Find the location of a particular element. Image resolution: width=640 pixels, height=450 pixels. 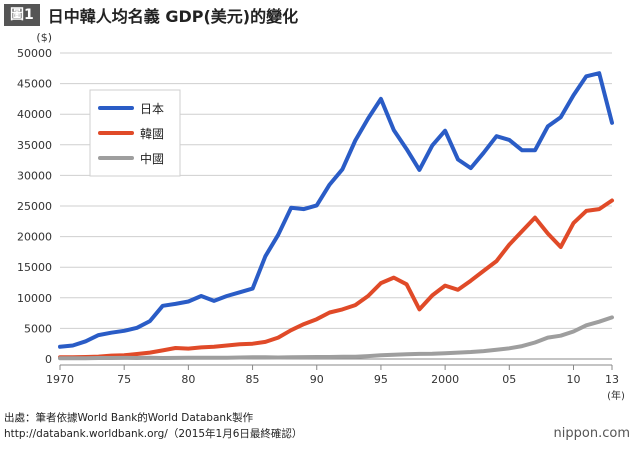

legend-label: 日本 is located at coordinates (152, 109).